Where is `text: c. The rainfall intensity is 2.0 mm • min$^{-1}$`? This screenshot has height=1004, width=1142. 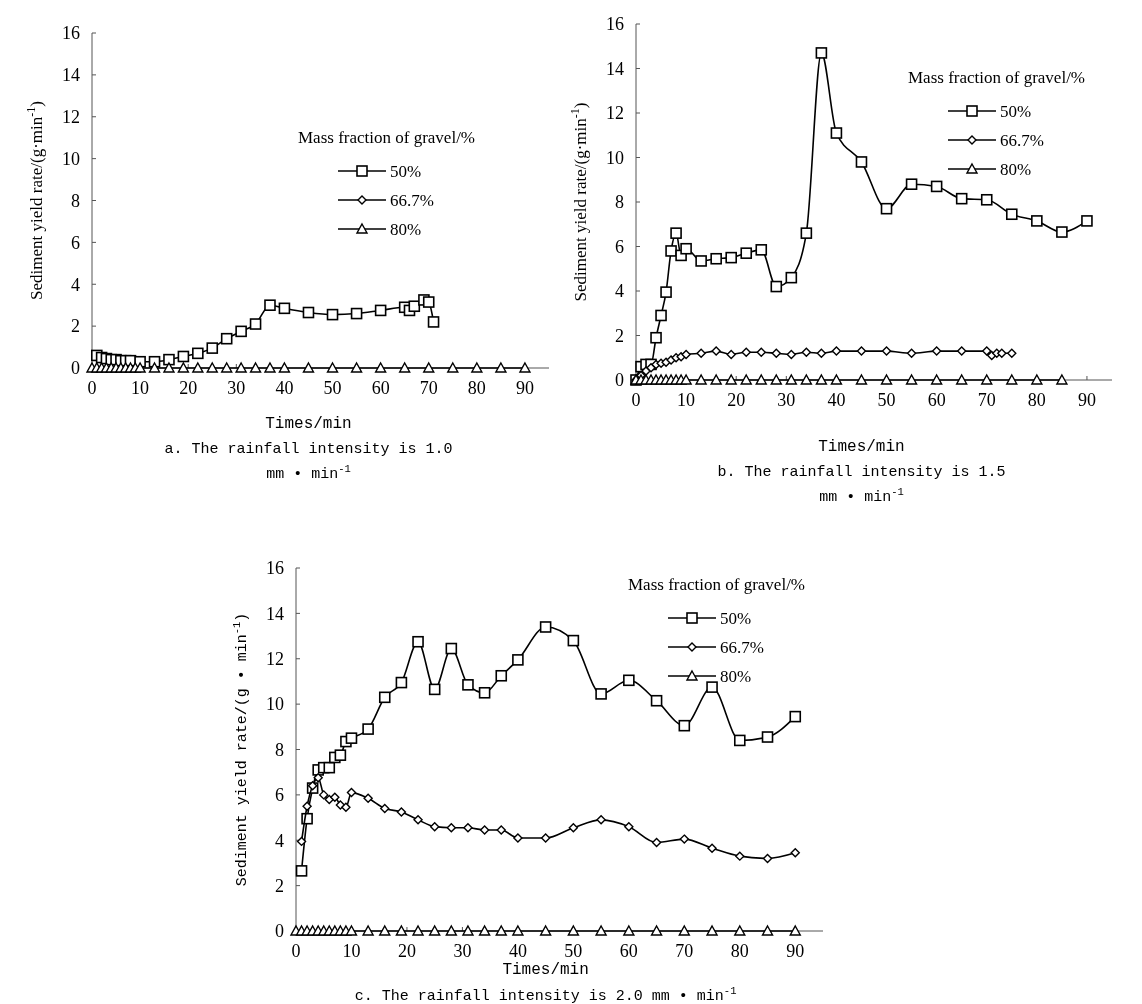
text: c. The rainfall intensity is 2.0 mm • min$^{-1}$ is located at coordinates (545, 994).